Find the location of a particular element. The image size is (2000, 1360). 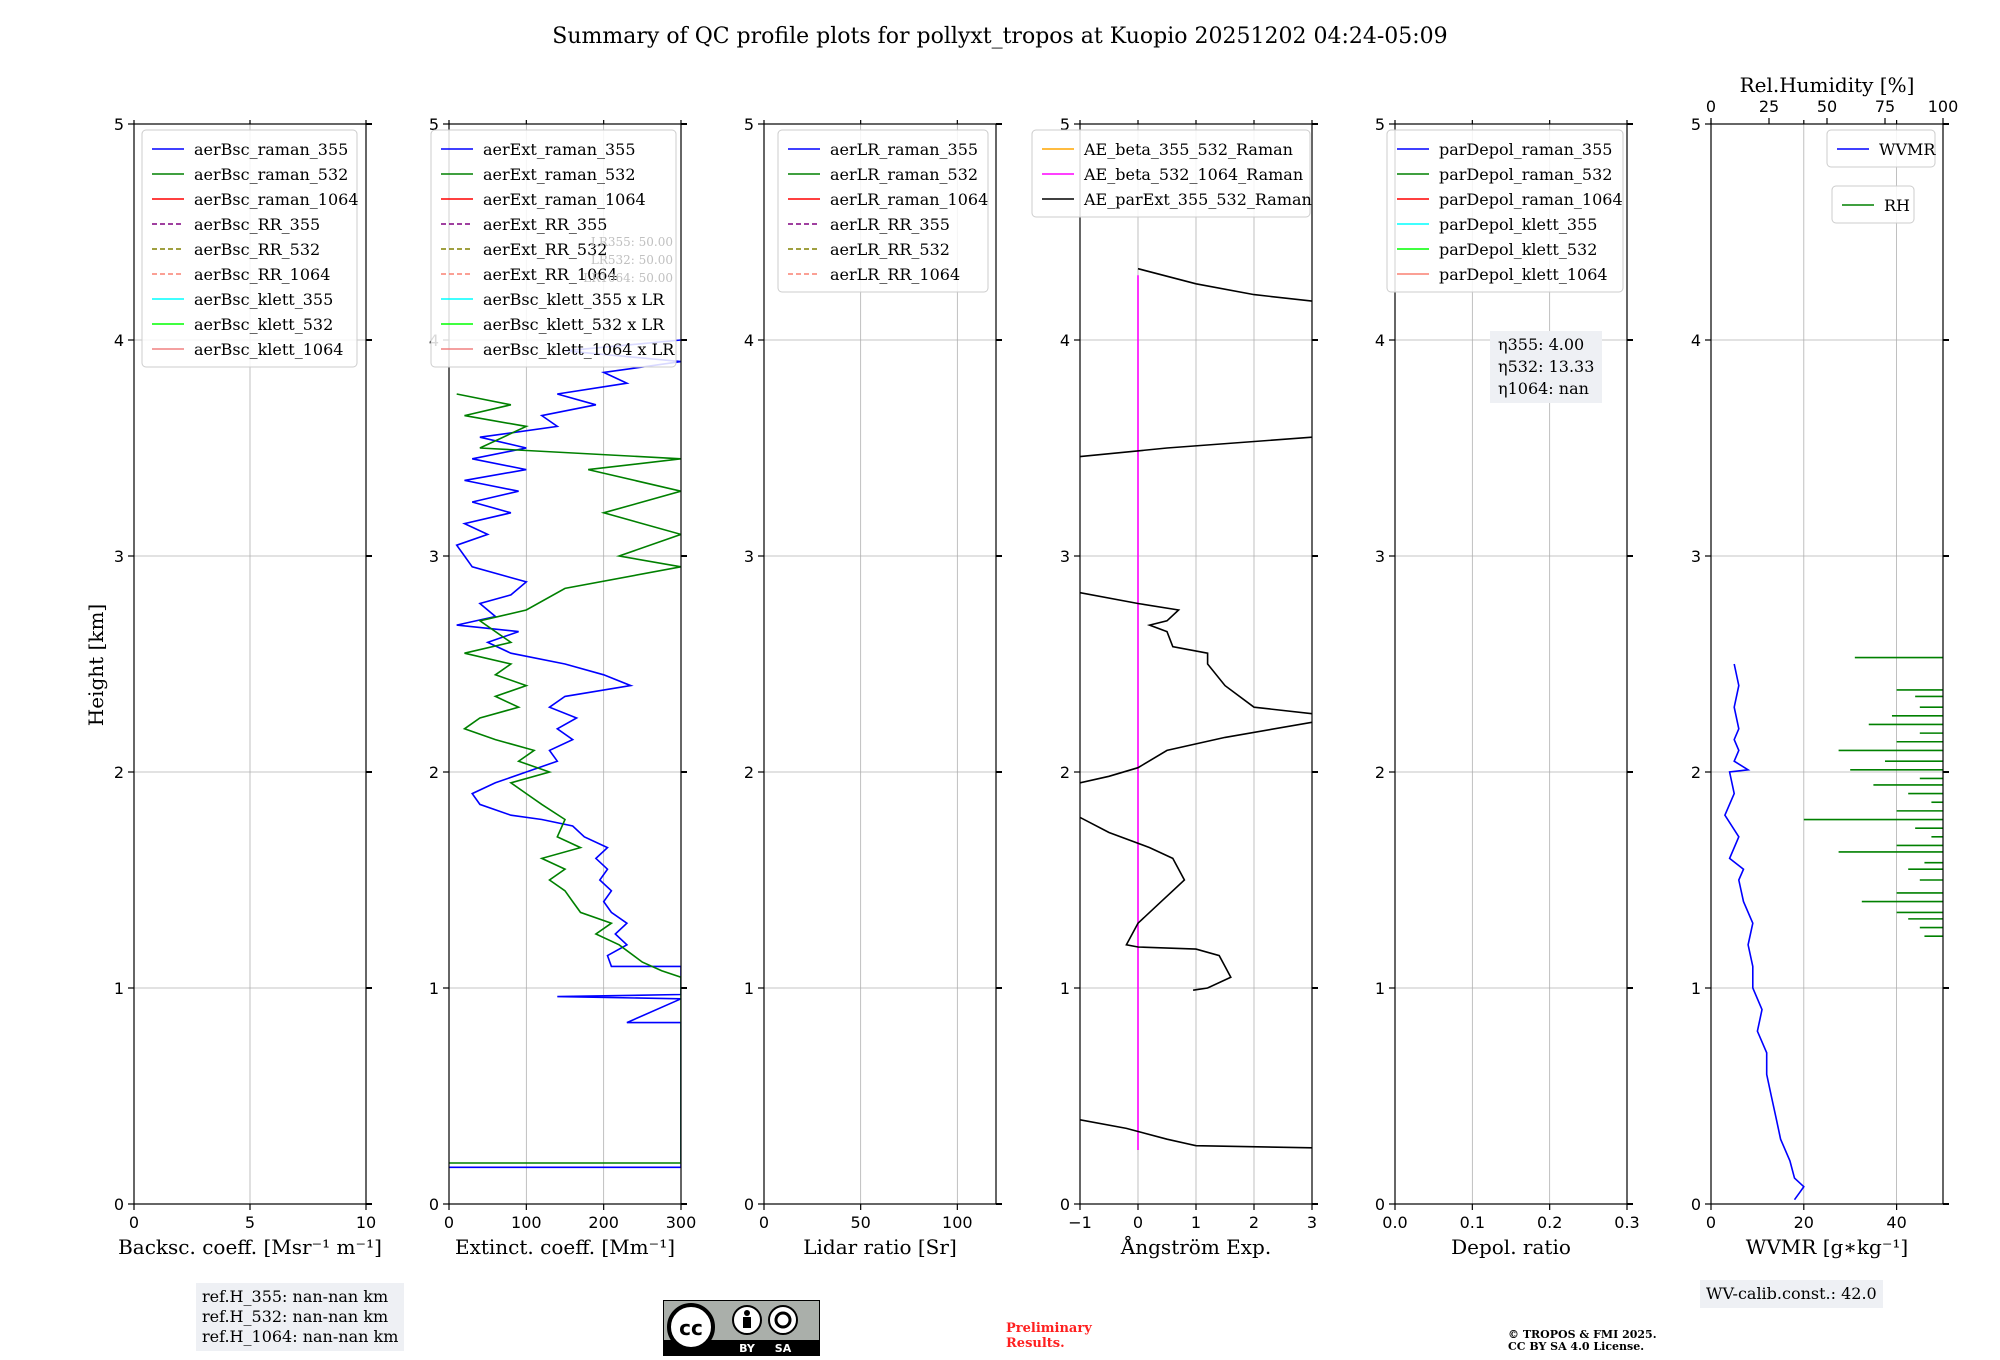

legend-label: aerExt_RR_532 is located at coordinates (545, 249).